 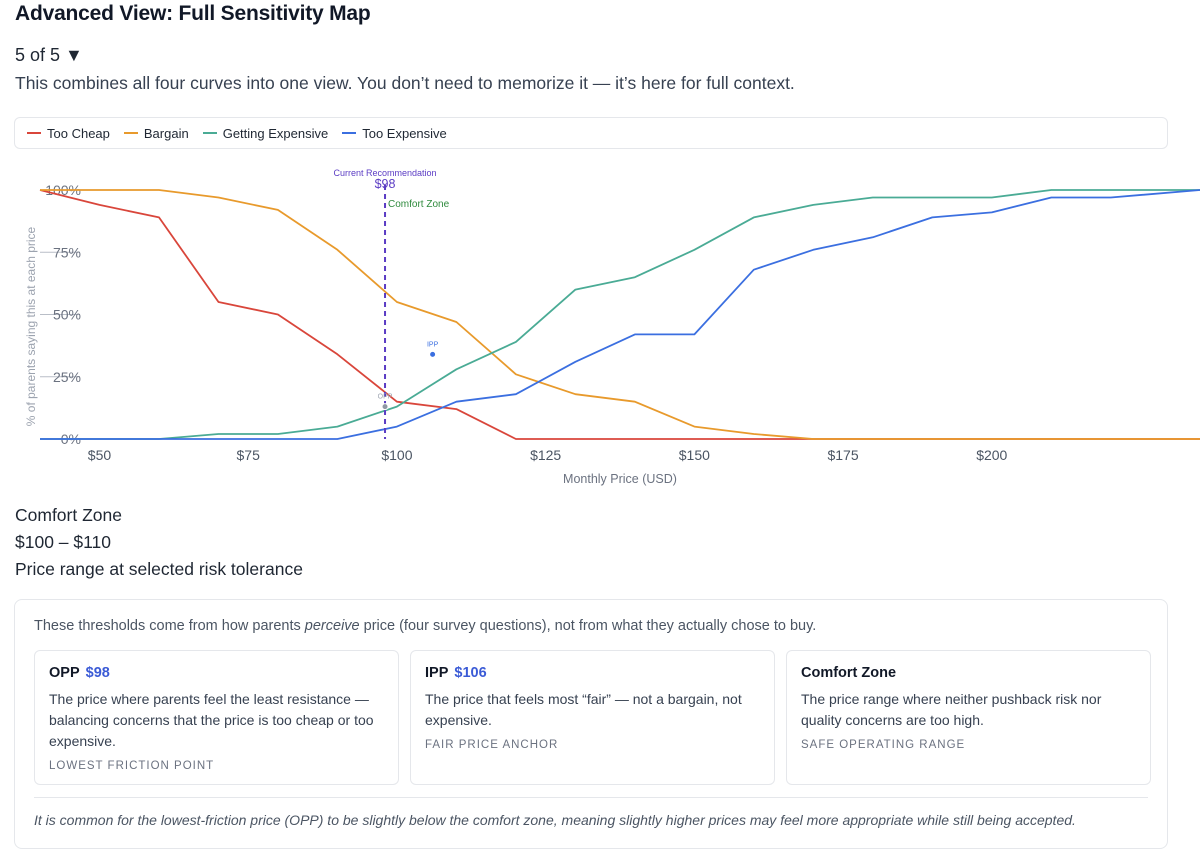 What do you see at coordinates (166, 133) in the screenshot?
I see `legend-label: Bargain` at bounding box center [166, 133].